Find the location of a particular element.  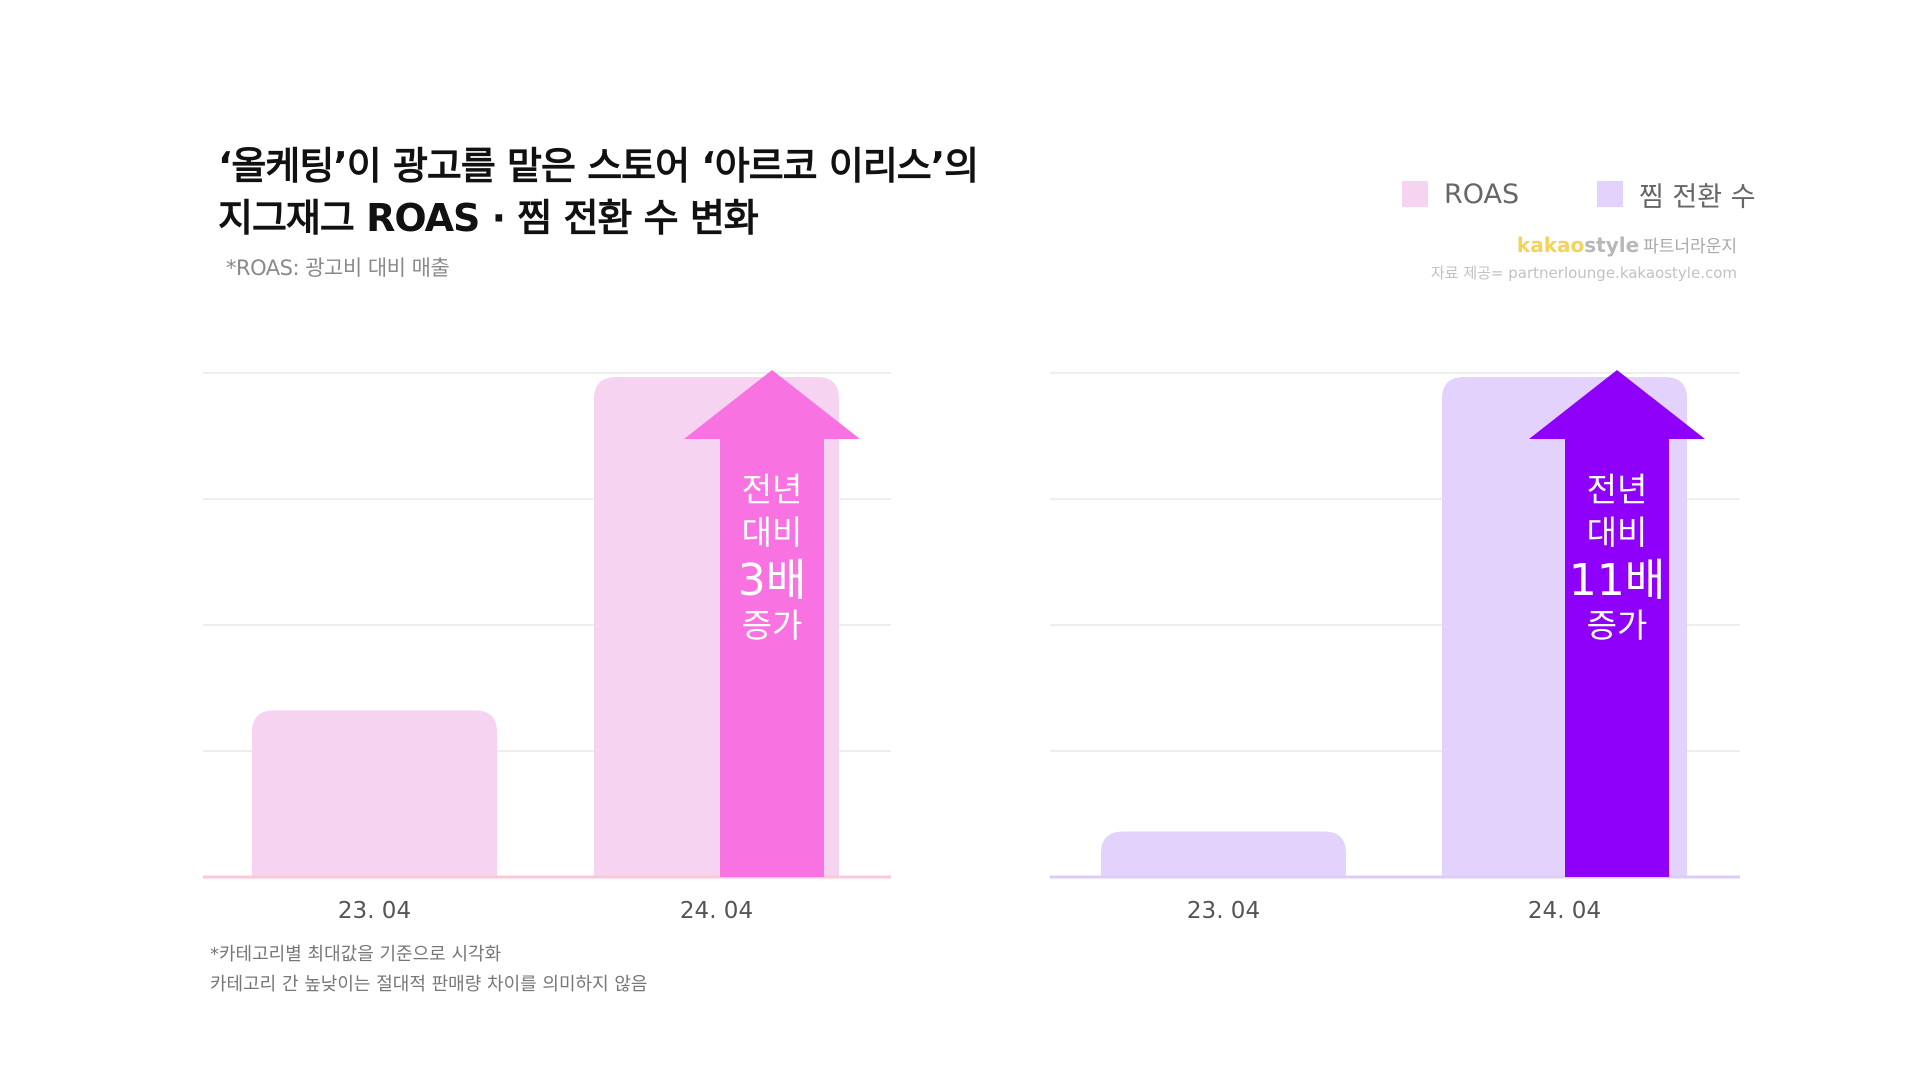

source-note: 자료 제공= partnerlounge.kakaostyle.com is located at coordinates (1583, 273).